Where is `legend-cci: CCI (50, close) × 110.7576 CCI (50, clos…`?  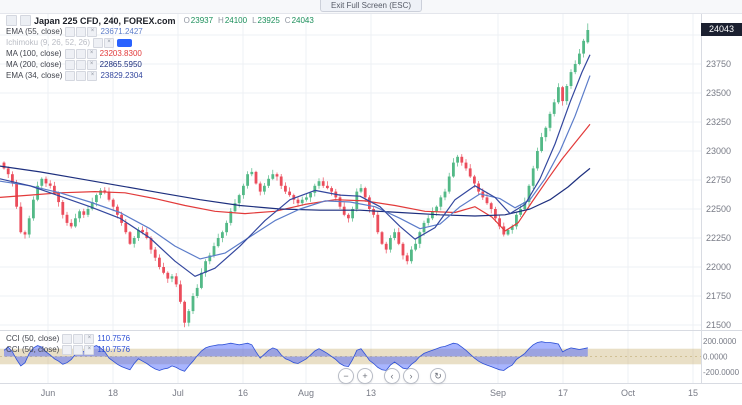 legend-cci: CCI (50, close) × 110.7576 CCI (50, clos… is located at coordinates (68, 344).